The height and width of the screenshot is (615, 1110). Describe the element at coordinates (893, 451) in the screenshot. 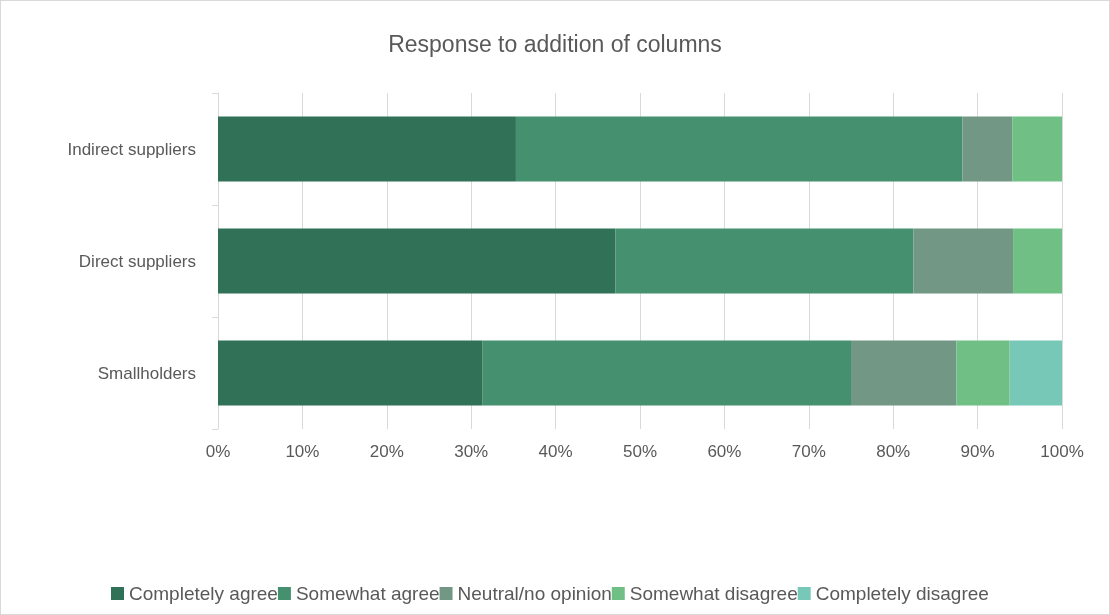

I see `x-tick-label: 80%` at that location.